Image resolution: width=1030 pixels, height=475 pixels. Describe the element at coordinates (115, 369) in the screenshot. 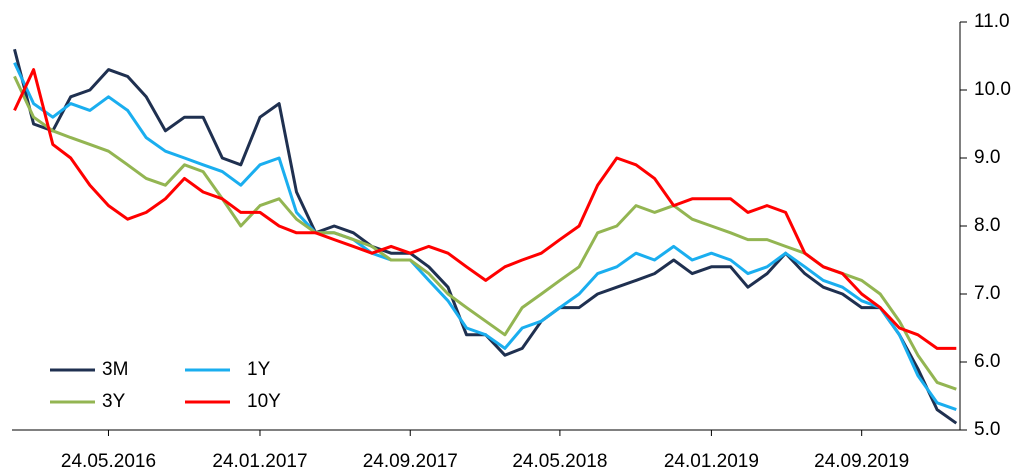

I see `legend-label: 3M` at that location.